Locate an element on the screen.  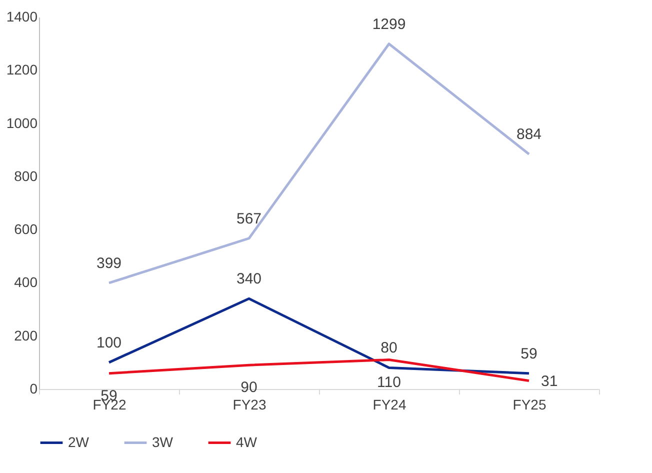
y-tick-label: 400 is located at coordinates (26, 282).